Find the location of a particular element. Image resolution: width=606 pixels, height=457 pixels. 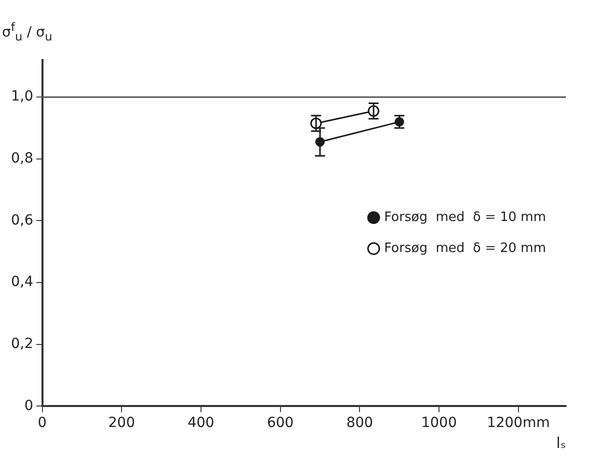

y-tick-label: 0 is located at coordinates (29, 406).